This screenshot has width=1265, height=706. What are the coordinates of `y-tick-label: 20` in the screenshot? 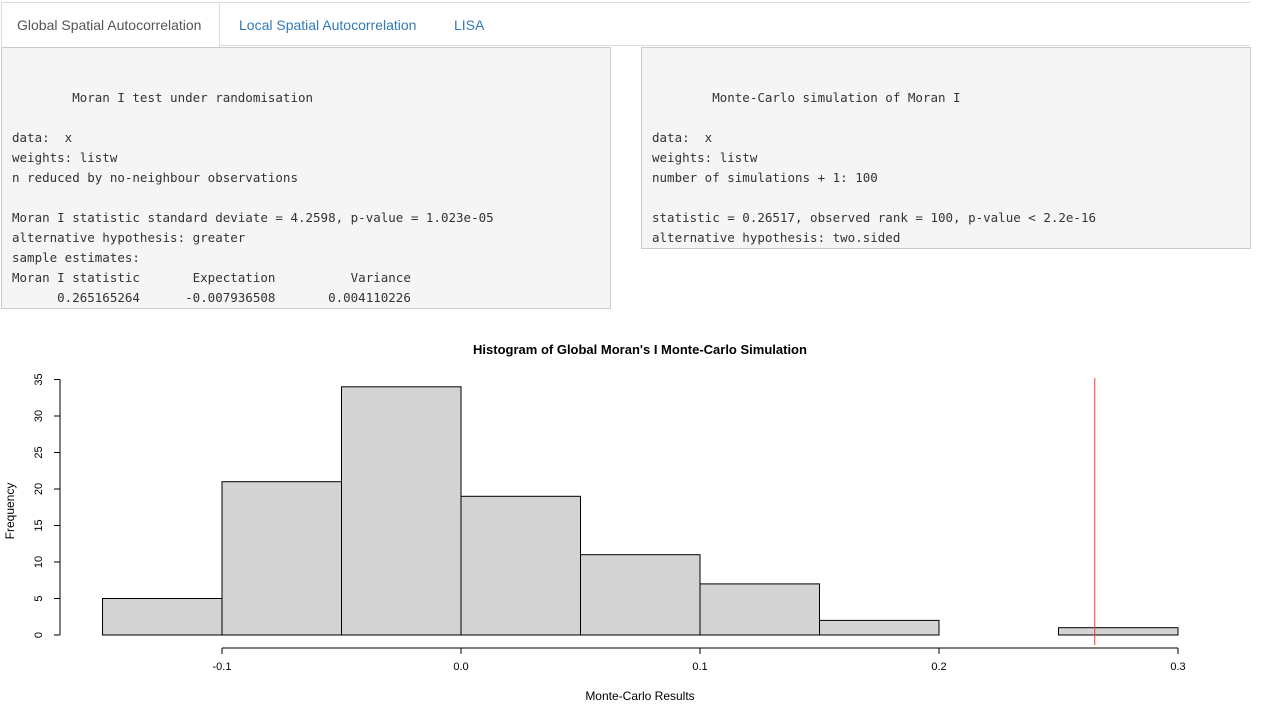 It's located at (39, 489).